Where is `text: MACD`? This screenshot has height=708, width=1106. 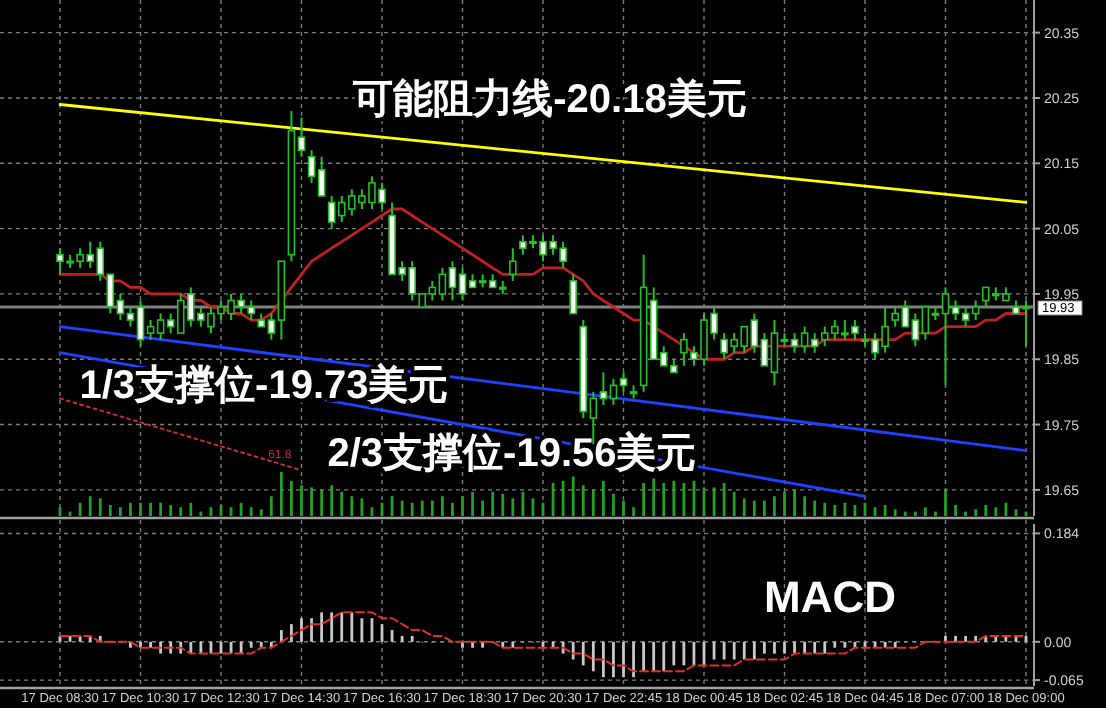 text: MACD is located at coordinates (830, 597).